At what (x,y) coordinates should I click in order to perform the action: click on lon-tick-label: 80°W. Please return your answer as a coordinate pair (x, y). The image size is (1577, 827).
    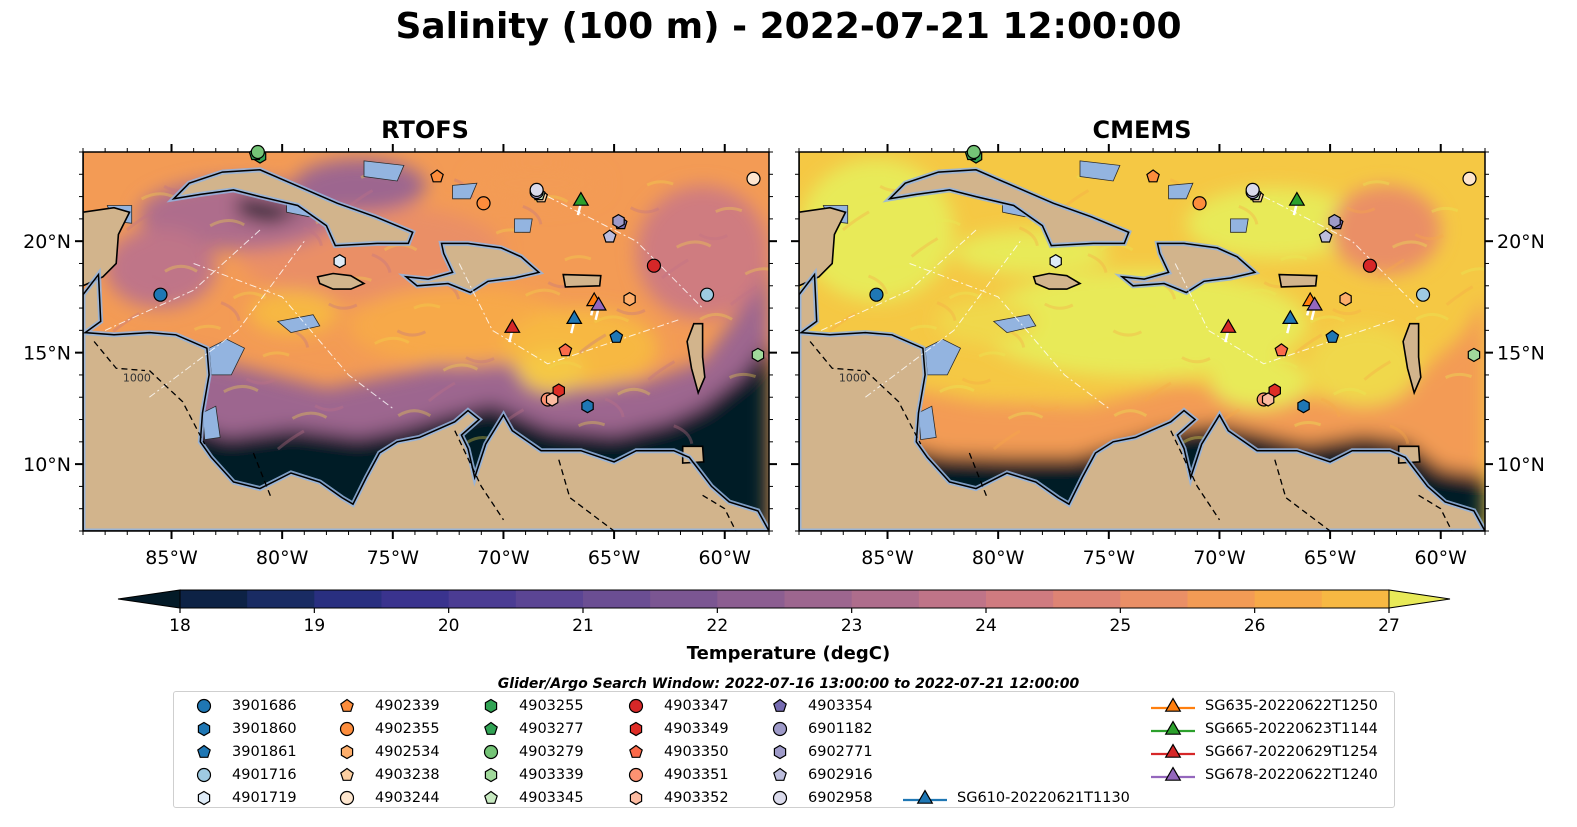
    Looking at the image, I should click on (998, 558).